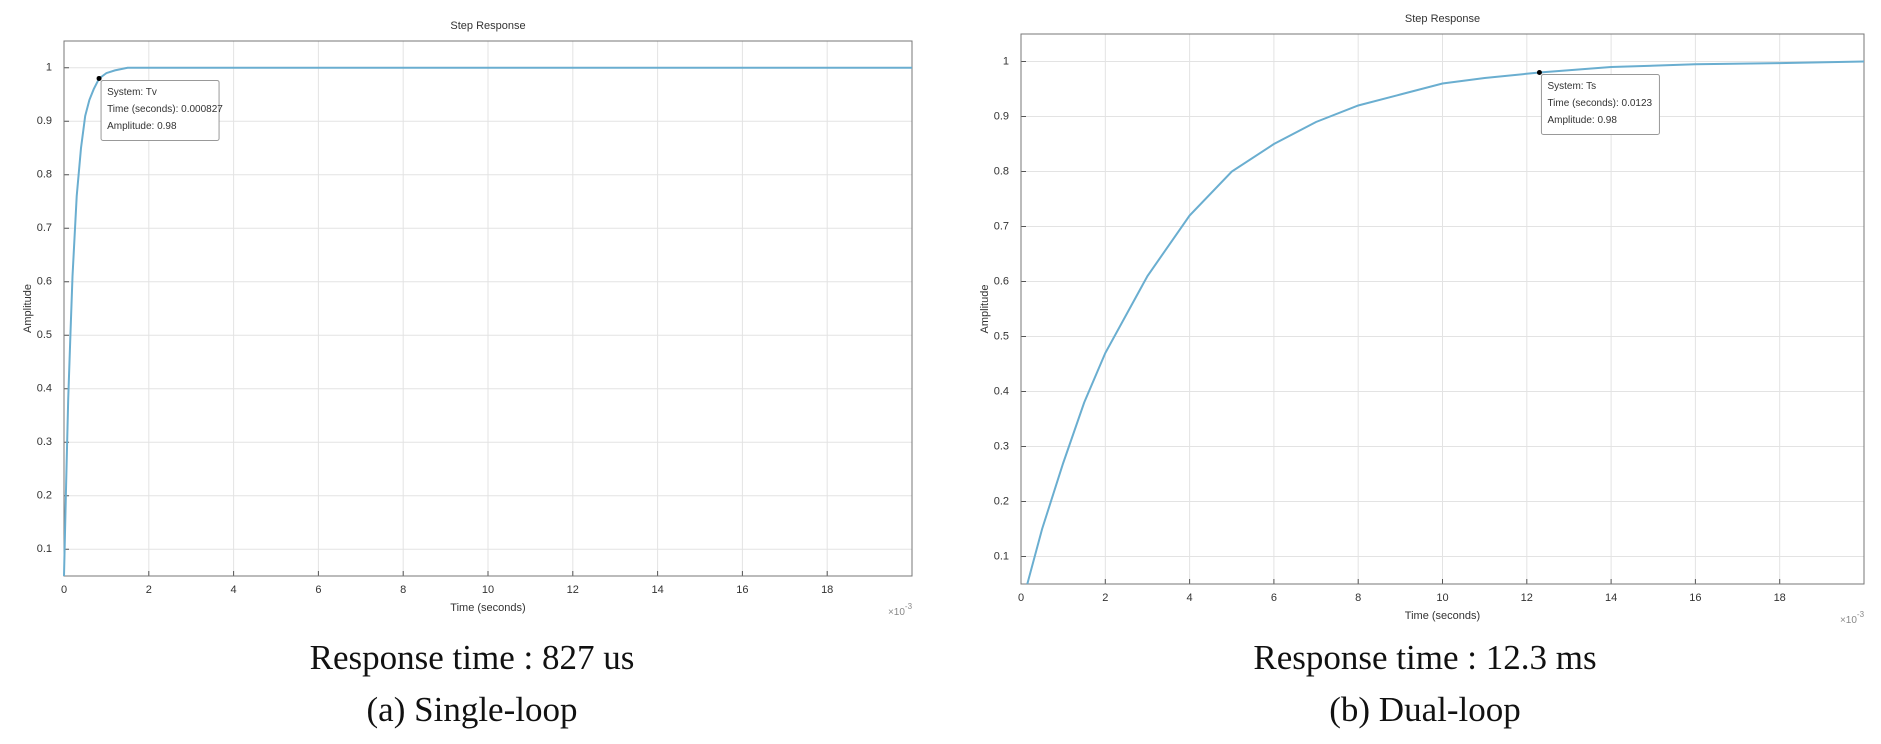 This screenshot has height=744, width=1881. Describe the element at coordinates (1424, 657) in the screenshot. I see `caption: Response time : 12.3 ms` at that location.